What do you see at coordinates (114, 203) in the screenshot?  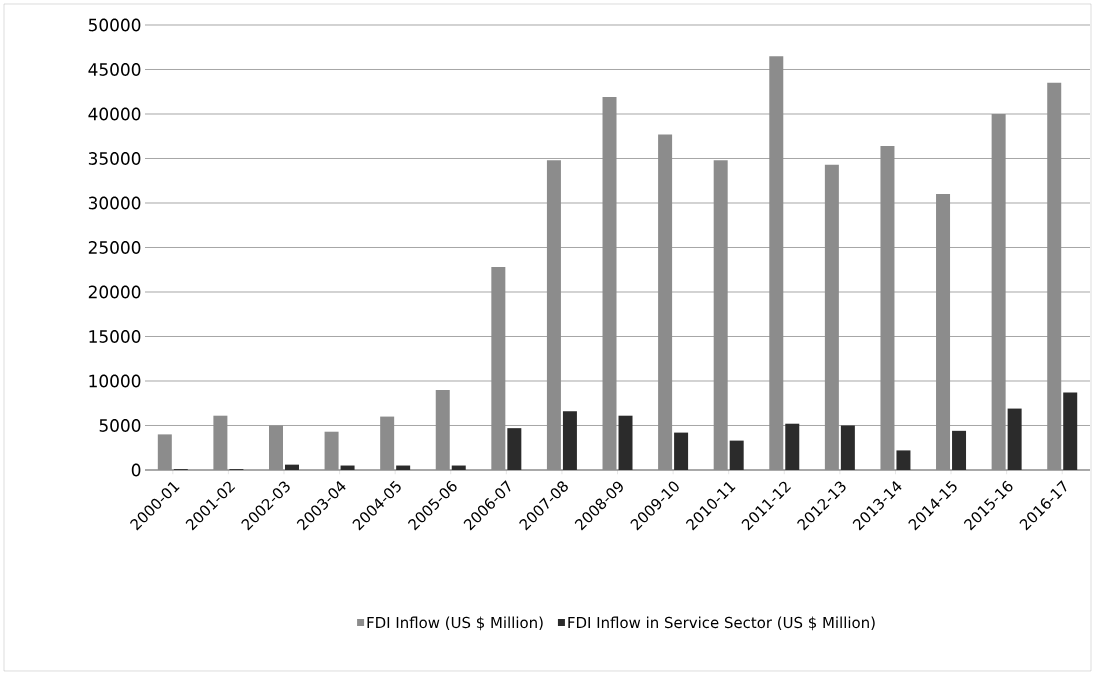 I see `y-tick-label: 30000` at bounding box center [114, 203].